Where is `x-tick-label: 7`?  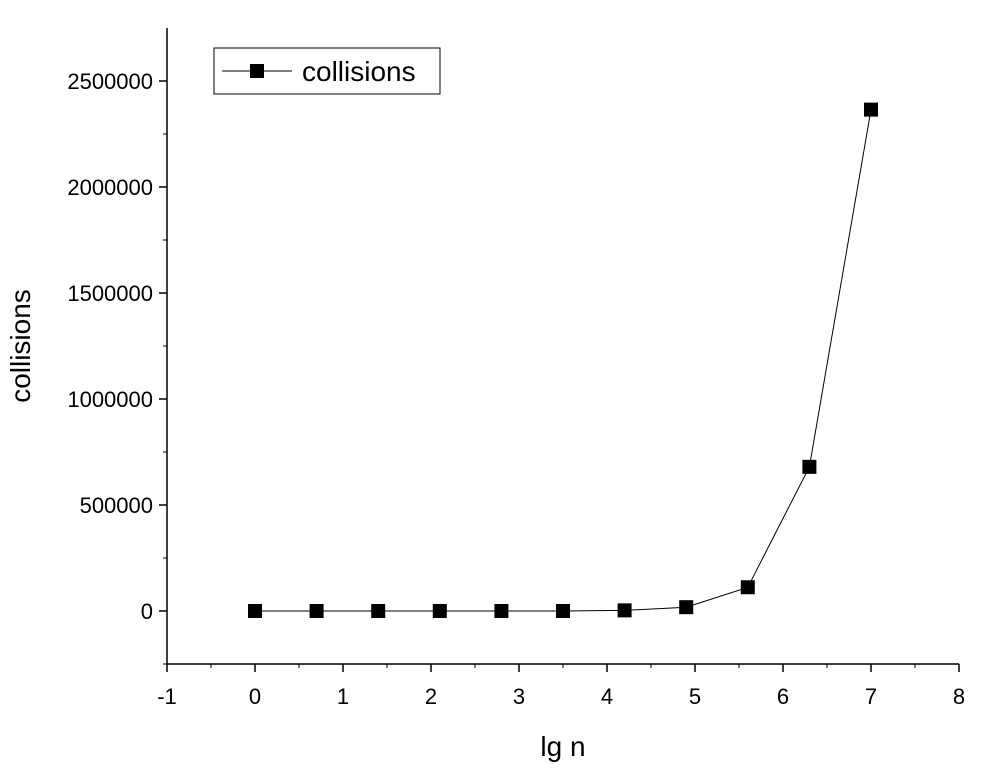
x-tick-label: 7 is located at coordinates (871, 696).